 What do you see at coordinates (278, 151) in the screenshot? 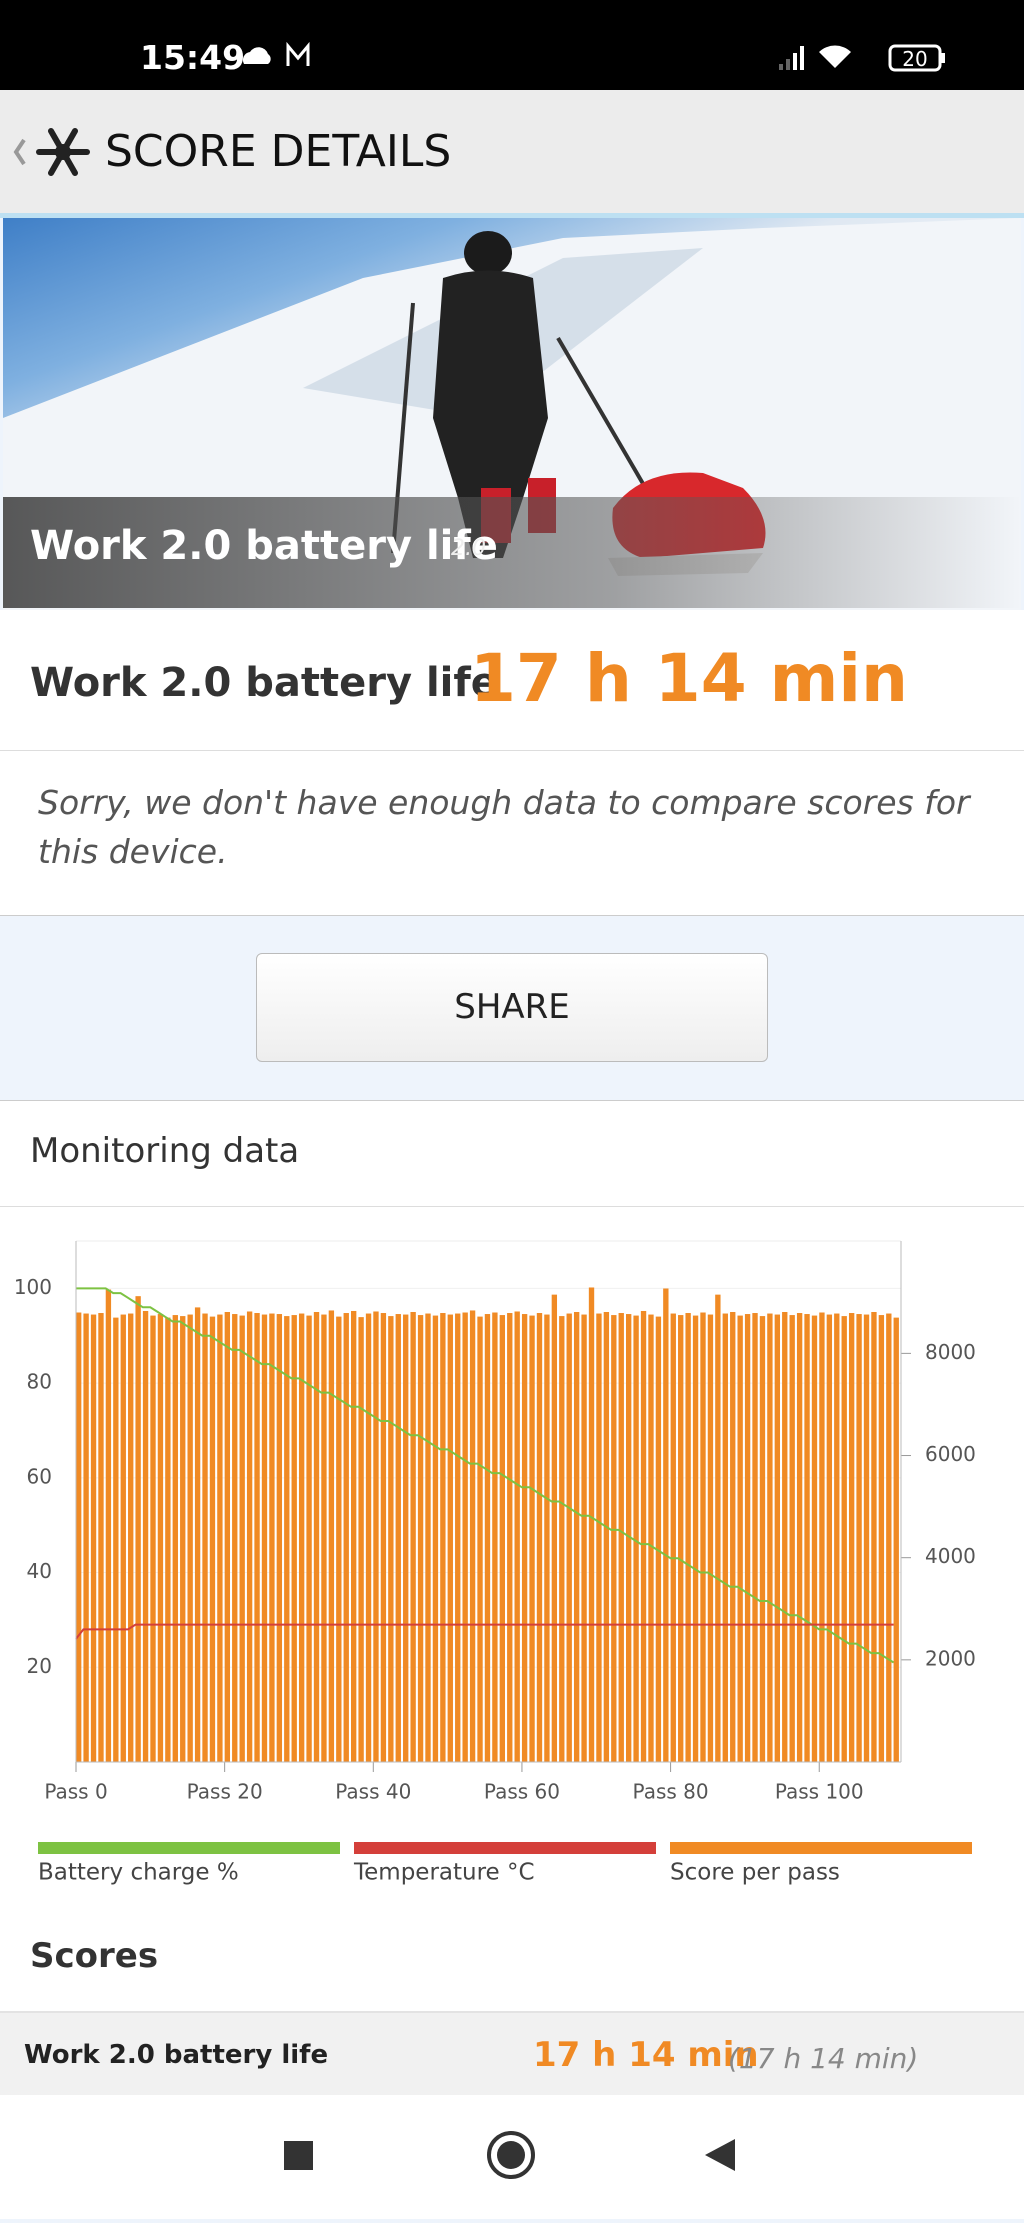
I see `page-title: SCORE DETAILS` at bounding box center [278, 151].